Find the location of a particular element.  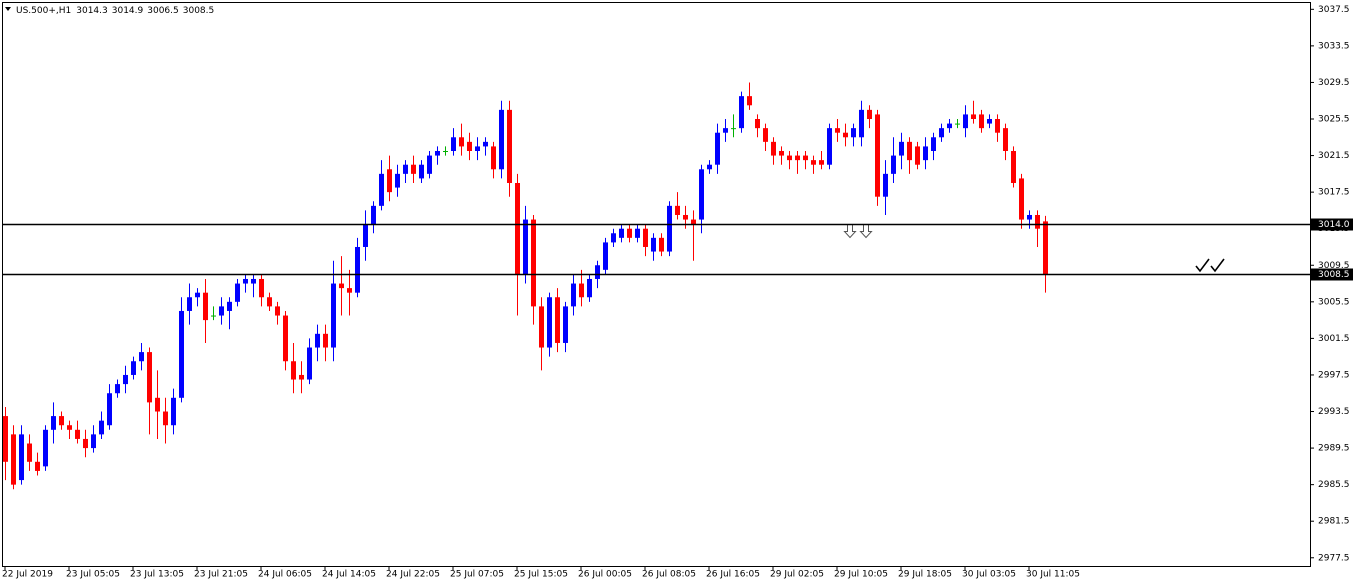

x-tick-label: 24 Jul 22:05 is located at coordinates (413, 575).